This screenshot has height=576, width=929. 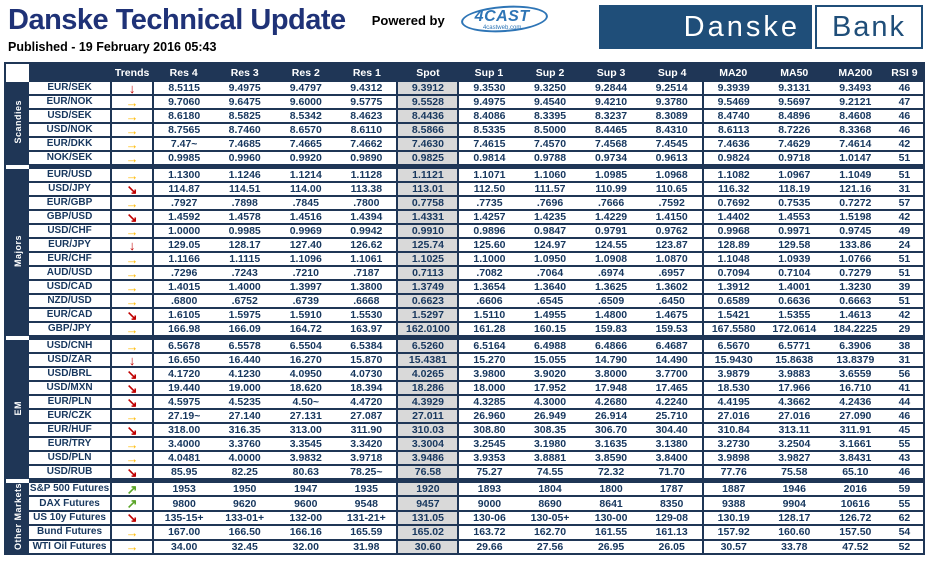 I want to click on ma20-cell: 77.76, so click(x=733, y=472).